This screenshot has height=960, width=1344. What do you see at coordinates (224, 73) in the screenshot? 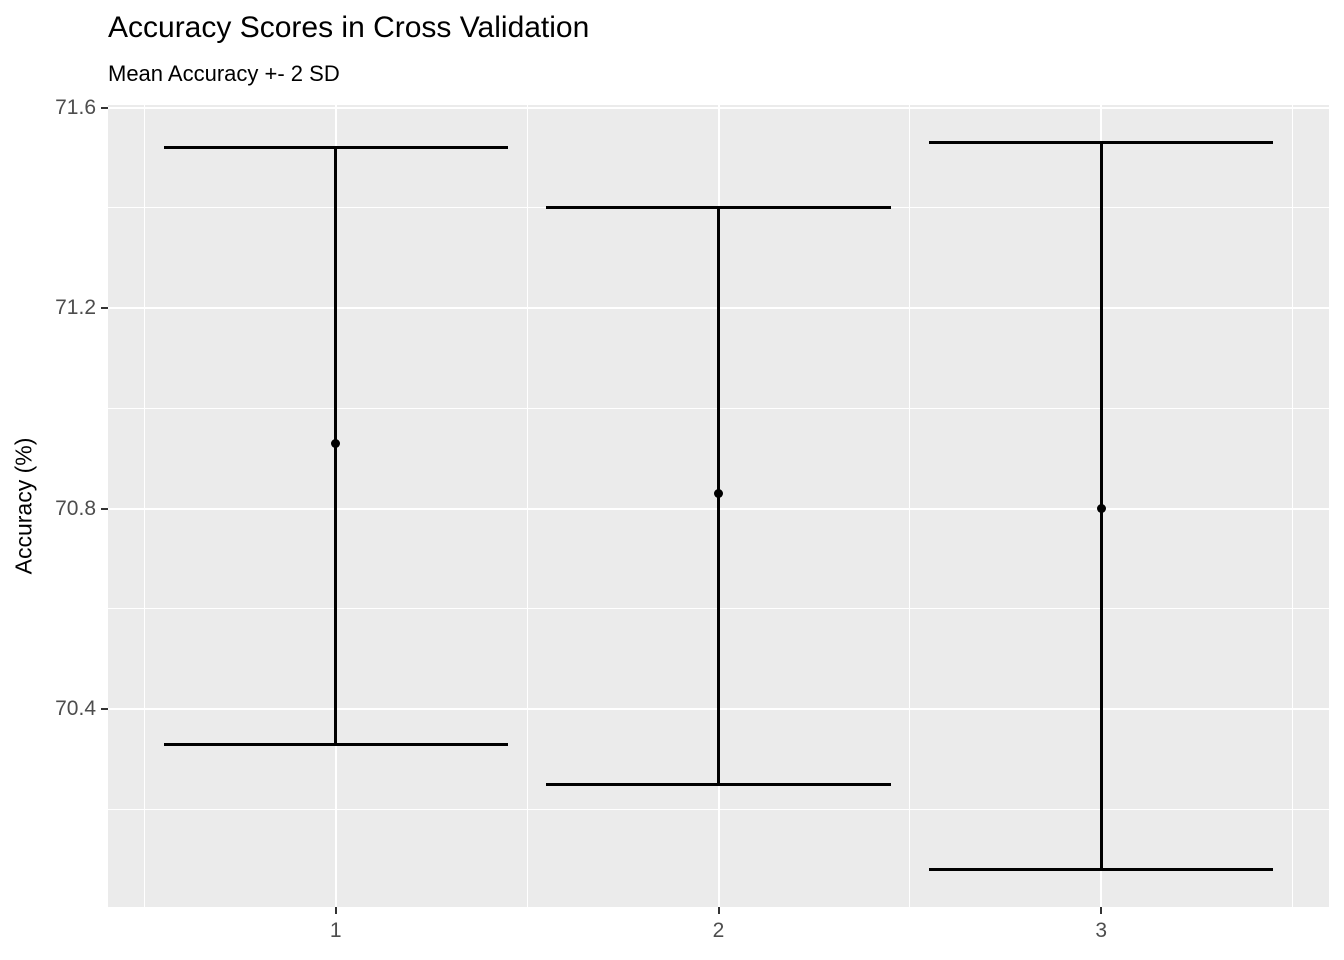
I see `plot-subtitle: Mean Accuracy +- 2 SD` at bounding box center [224, 73].